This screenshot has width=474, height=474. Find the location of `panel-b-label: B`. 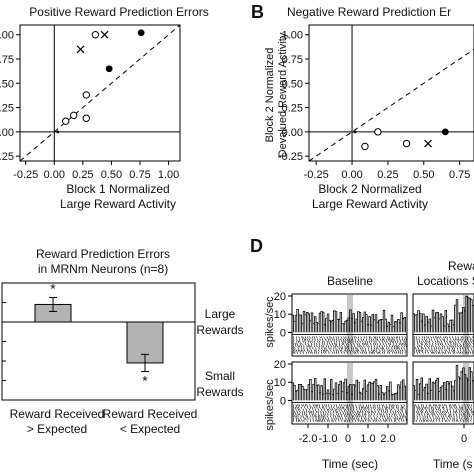

panel-b-label: B is located at coordinates (257, 12).